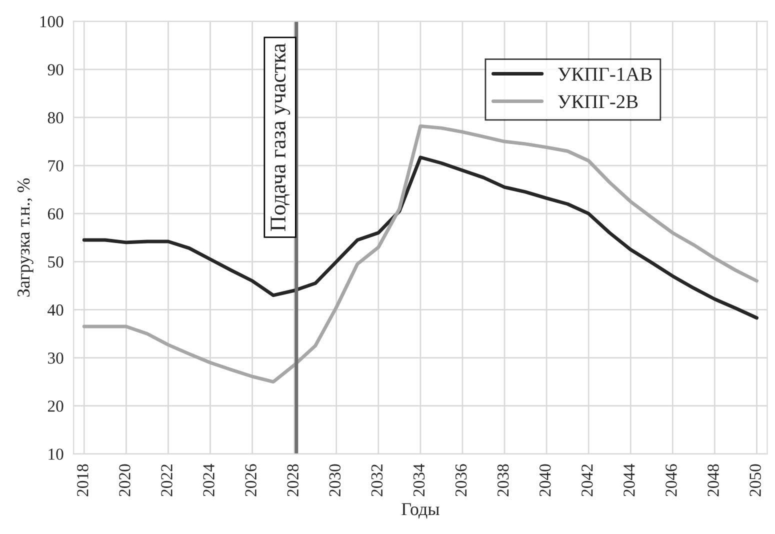  I want to click on x-tick-label: 2024, so click(208, 480).